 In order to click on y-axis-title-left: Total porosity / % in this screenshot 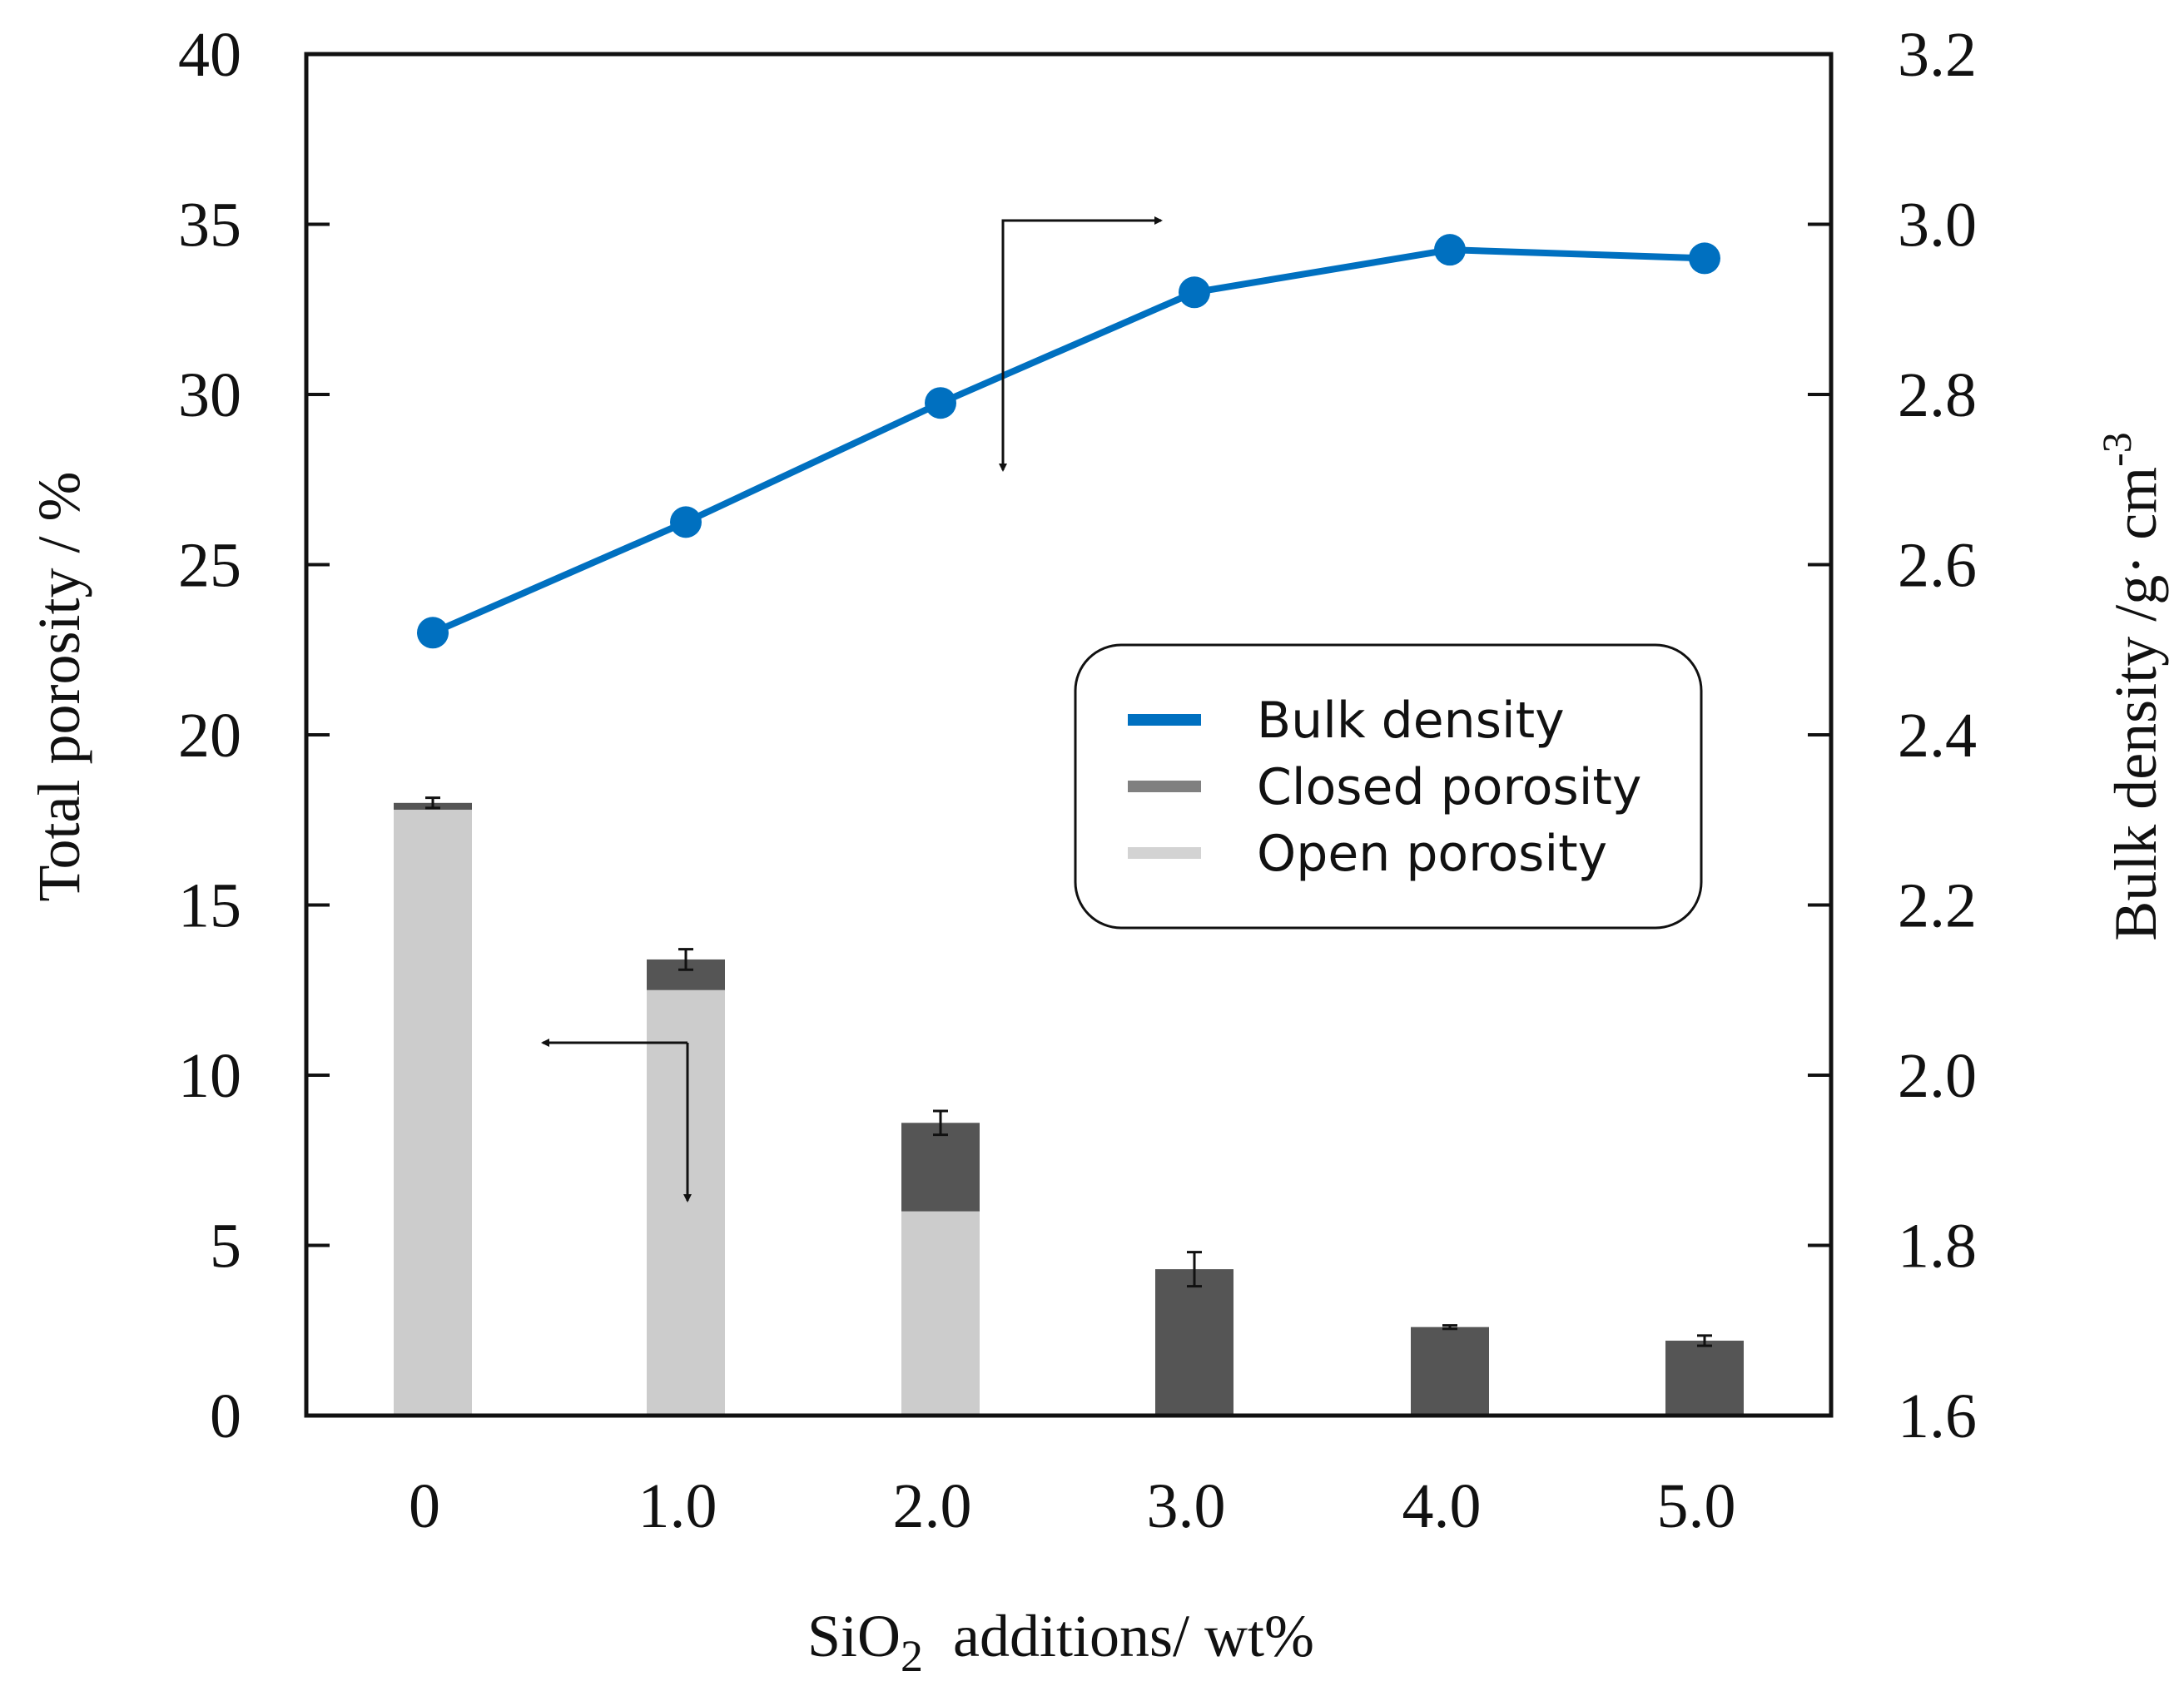, I will do `click(59, 687)`.